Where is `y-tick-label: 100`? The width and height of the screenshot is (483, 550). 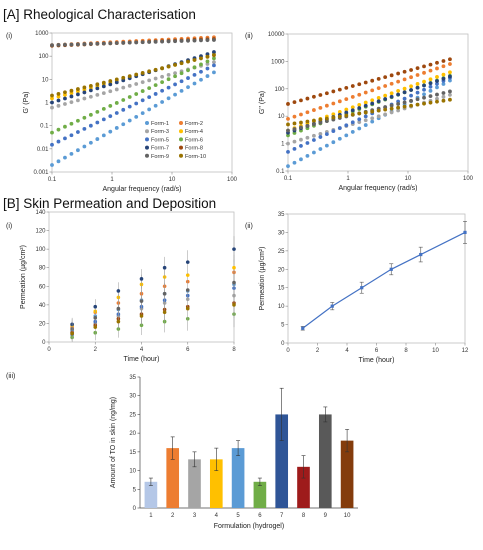
y-tick-label: 100 is located at coordinates (43, 57).